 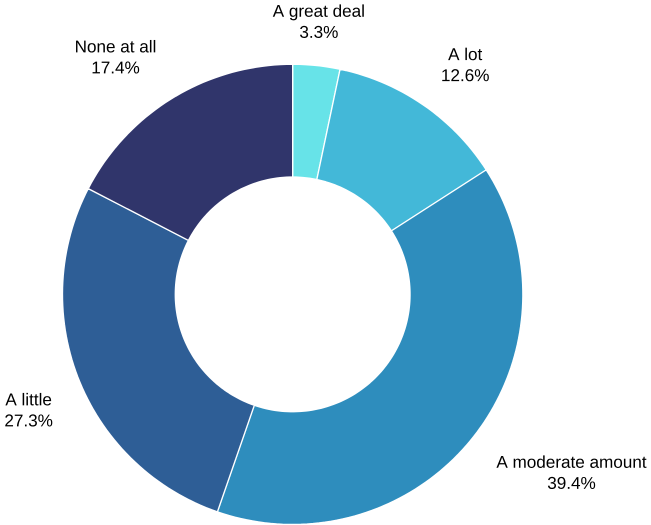 What do you see at coordinates (116, 67) in the screenshot?
I see `data-label: 17.4%` at bounding box center [116, 67].